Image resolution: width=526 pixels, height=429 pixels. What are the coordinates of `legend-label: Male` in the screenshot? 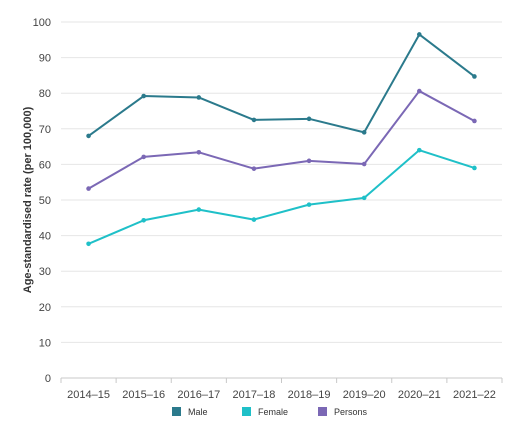 It's located at (198, 412).